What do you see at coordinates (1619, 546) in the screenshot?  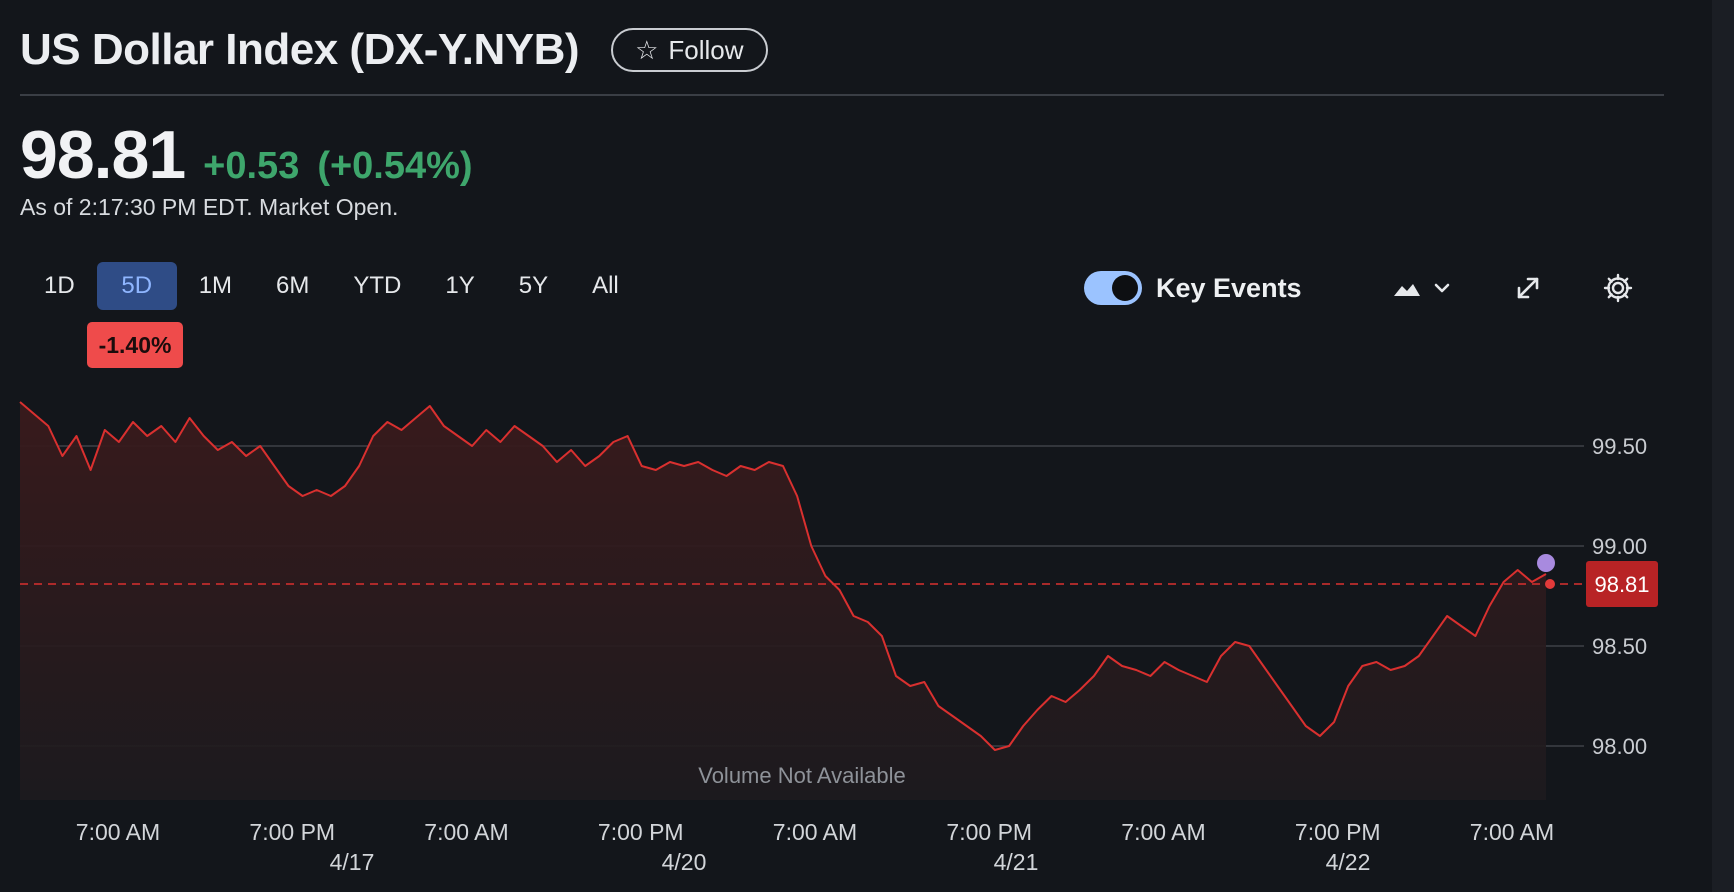 I see `y-tick-label: 99.00` at bounding box center [1619, 546].